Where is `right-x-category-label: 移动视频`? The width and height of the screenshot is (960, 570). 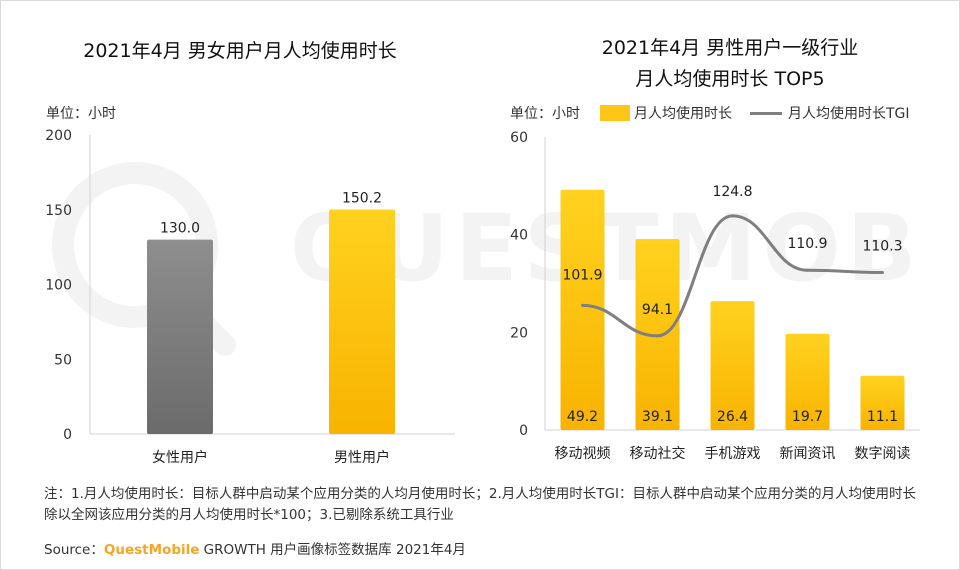
right-x-category-label: 移动视频 is located at coordinates (583, 454).